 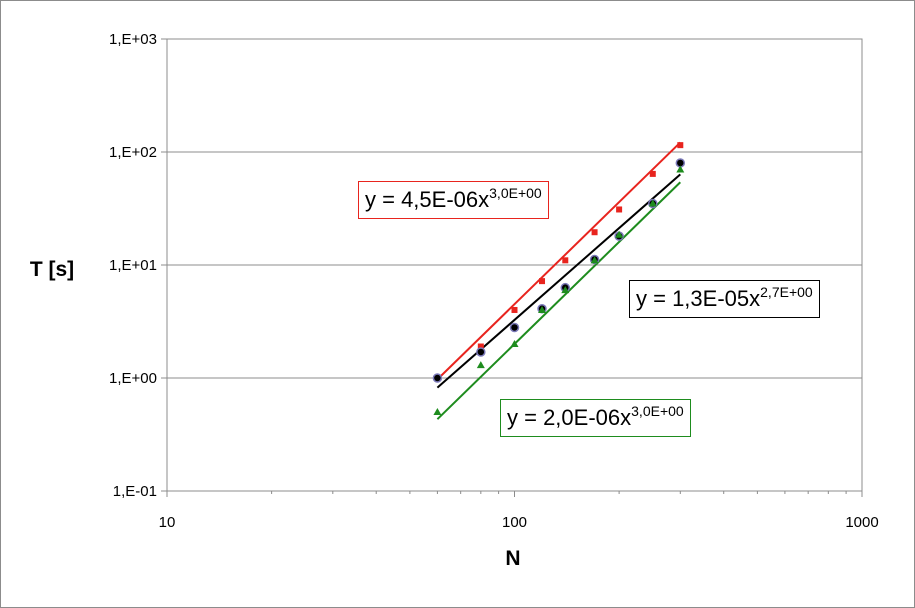 I want to click on y-tick-label: 1,E+00, so click(x=133, y=378).